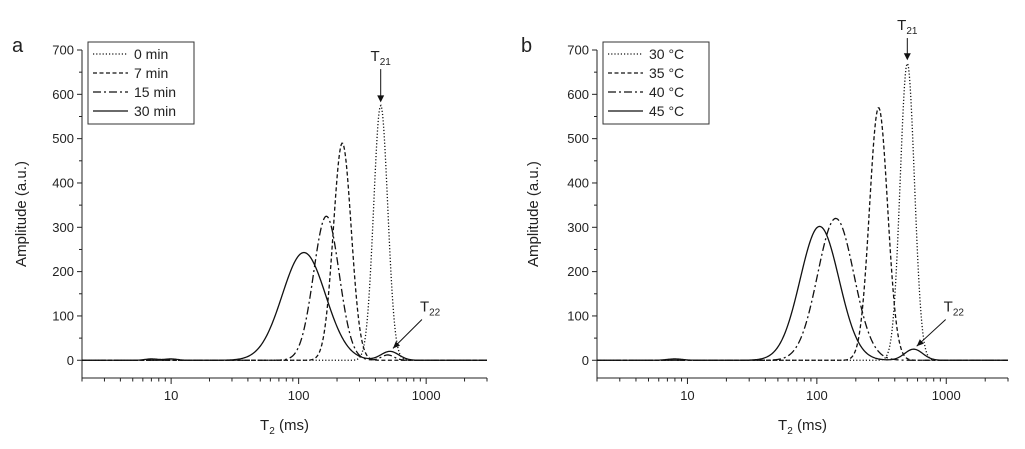  Describe the element at coordinates (666, 54) in the screenshot. I see `legend-label-0: 30 °C` at that location.